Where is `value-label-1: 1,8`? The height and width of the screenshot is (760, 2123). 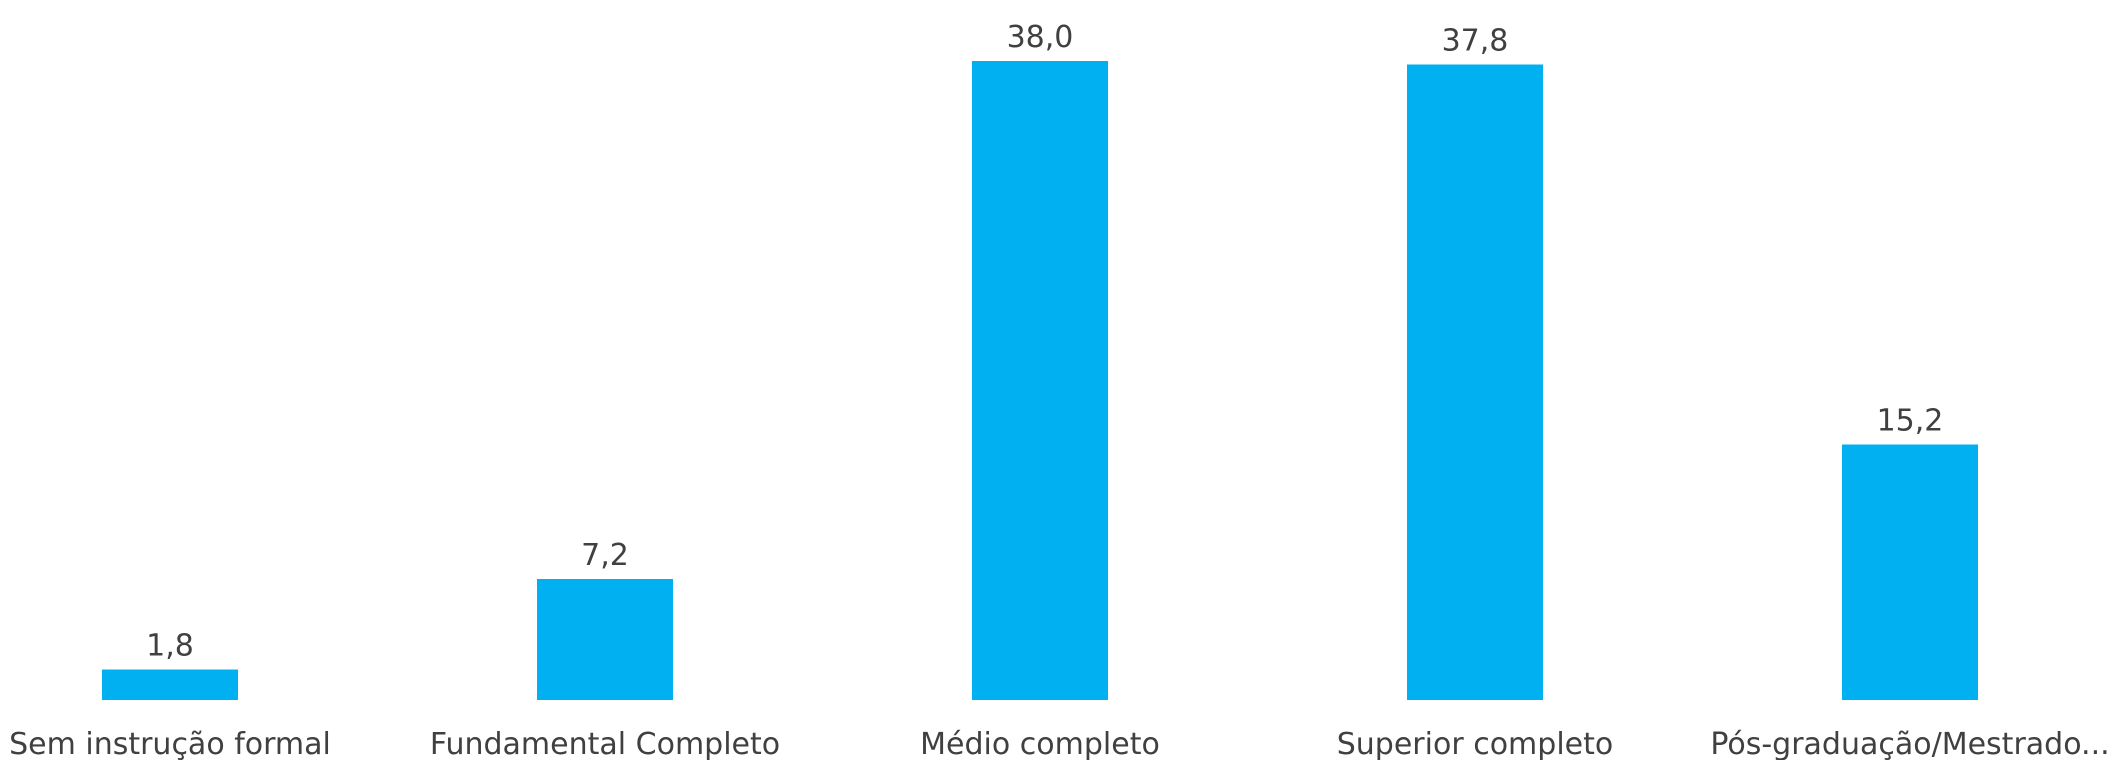 value-label-1: 1,8 is located at coordinates (170, 646).